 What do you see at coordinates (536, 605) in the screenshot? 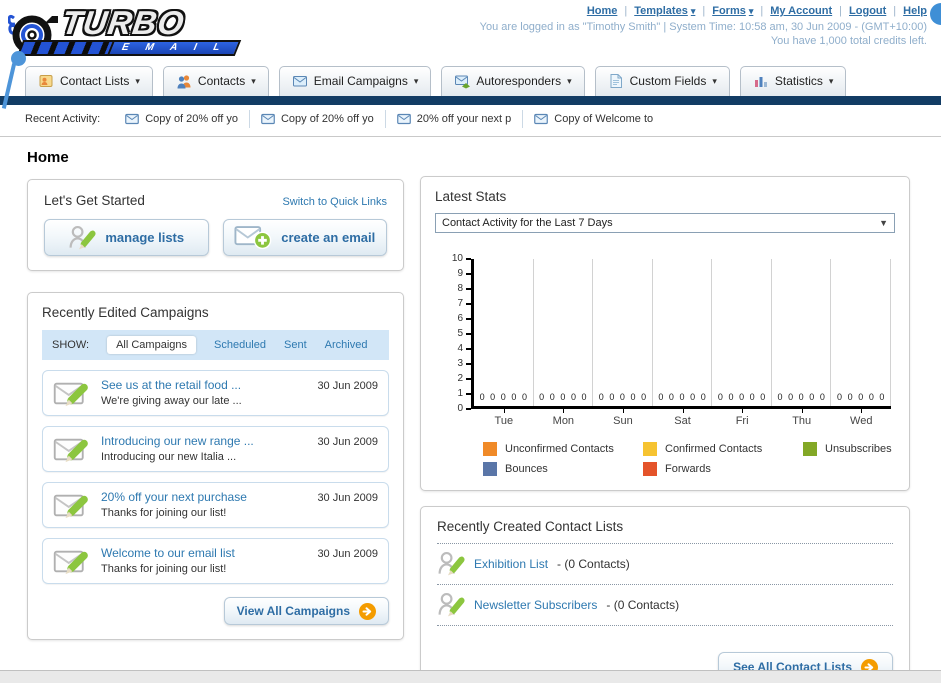
I see `contact-list-link: Newsletter Subscribers` at bounding box center [536, 605].